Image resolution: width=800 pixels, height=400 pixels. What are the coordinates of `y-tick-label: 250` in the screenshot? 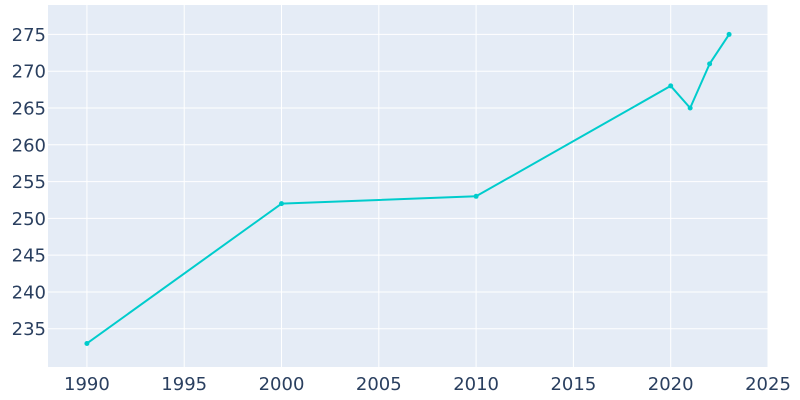 It's located at (29, 219).